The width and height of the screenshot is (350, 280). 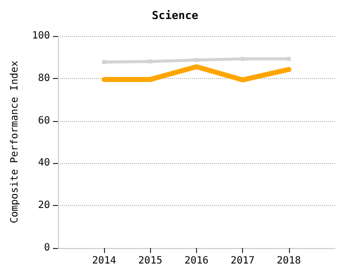 What do you see at coordinates (196, 261) in the screenshot?
I see `x-tick-label: 2016` at bounding box center [196, 261].